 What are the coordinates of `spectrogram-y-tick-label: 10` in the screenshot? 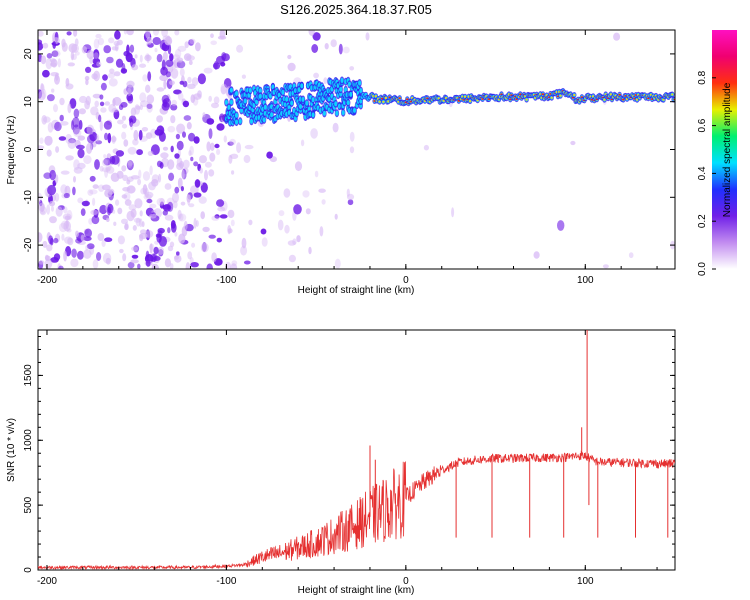 It's located at (28, 102).